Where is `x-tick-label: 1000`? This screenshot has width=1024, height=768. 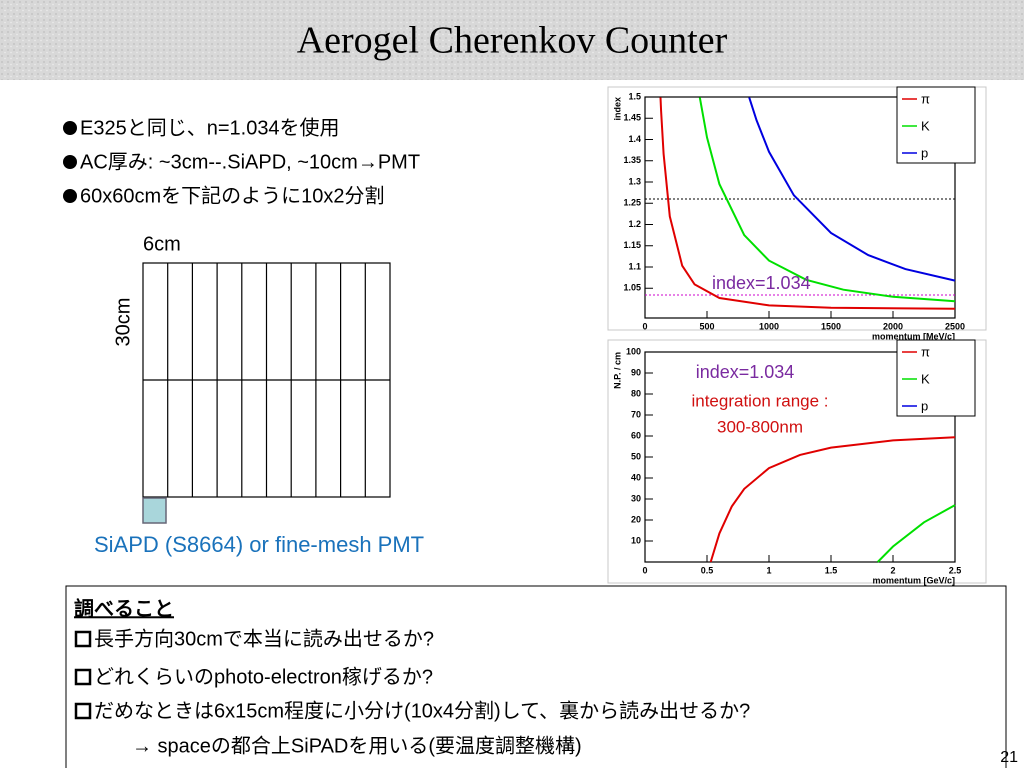
x-tick-label: 1000 is located at coordinates (769, 326).